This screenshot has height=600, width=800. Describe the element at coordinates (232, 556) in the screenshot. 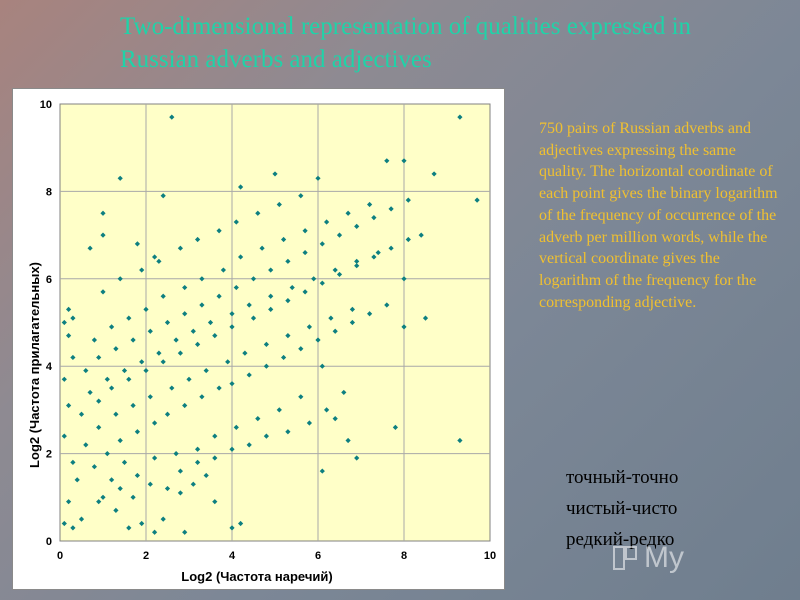

I see `x-tick-label: 4` at that location.